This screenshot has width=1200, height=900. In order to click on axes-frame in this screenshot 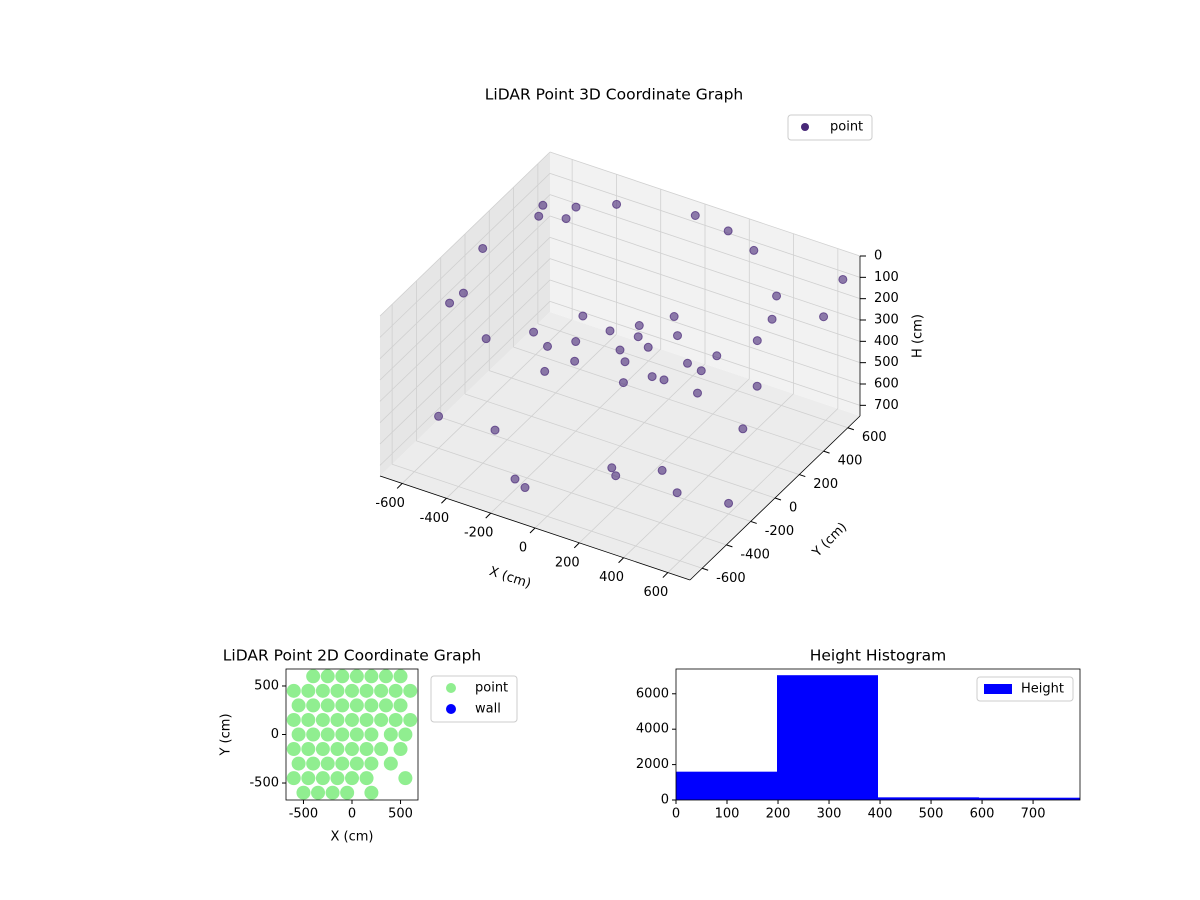, I will do `click(878, 734)`.